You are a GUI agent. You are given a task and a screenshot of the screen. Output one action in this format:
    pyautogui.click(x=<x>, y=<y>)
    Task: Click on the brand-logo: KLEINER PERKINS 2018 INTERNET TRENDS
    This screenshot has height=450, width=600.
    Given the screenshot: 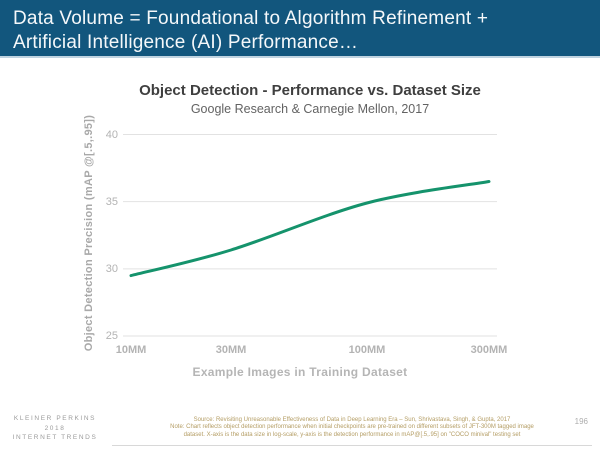 What is the action you would take?
    pyautogui.click(x=55, y=428)
    